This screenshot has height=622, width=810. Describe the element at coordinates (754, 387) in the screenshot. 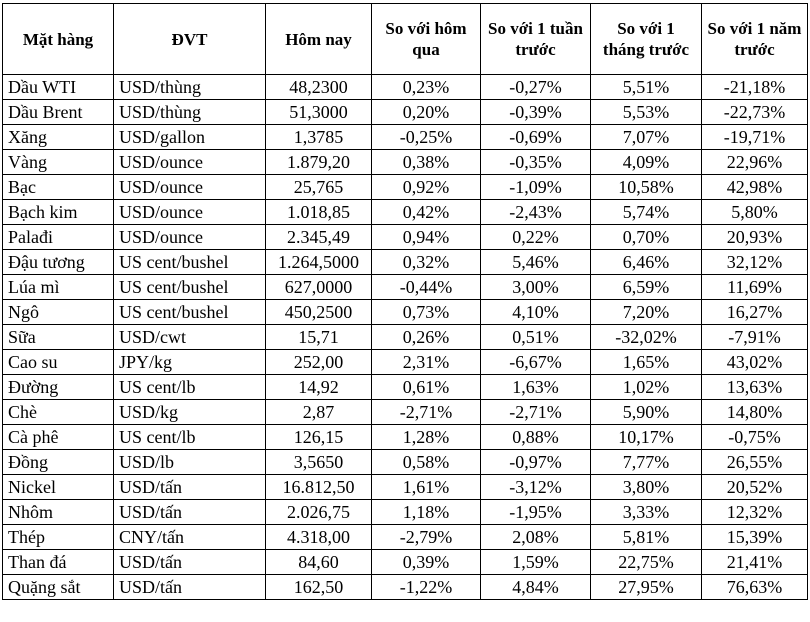

I see `vs-year-cell: 13,63%` at that location.